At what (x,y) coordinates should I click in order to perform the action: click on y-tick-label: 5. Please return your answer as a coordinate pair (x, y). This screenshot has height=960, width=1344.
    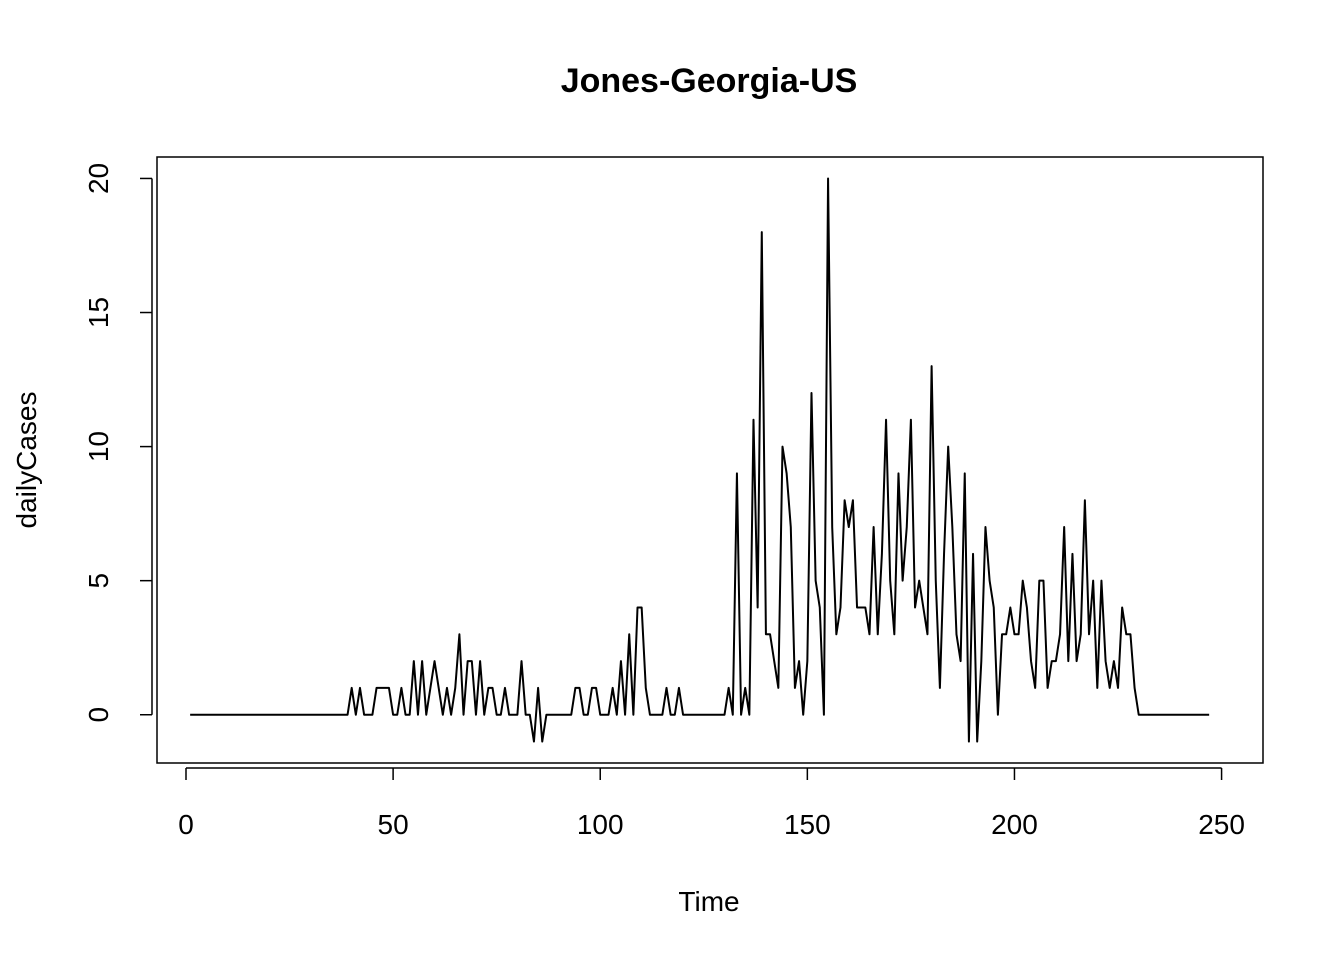
    Looking at the image, I should click on (98, 581).